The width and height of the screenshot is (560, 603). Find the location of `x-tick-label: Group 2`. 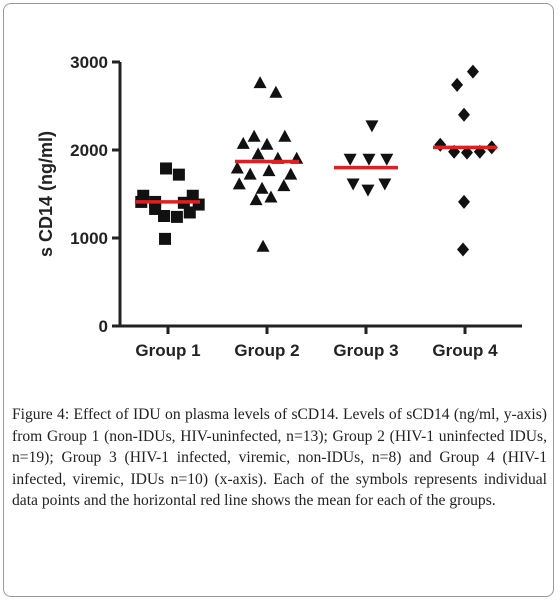

x-tick-label: Group 2 is located at coordinates (266, 350).